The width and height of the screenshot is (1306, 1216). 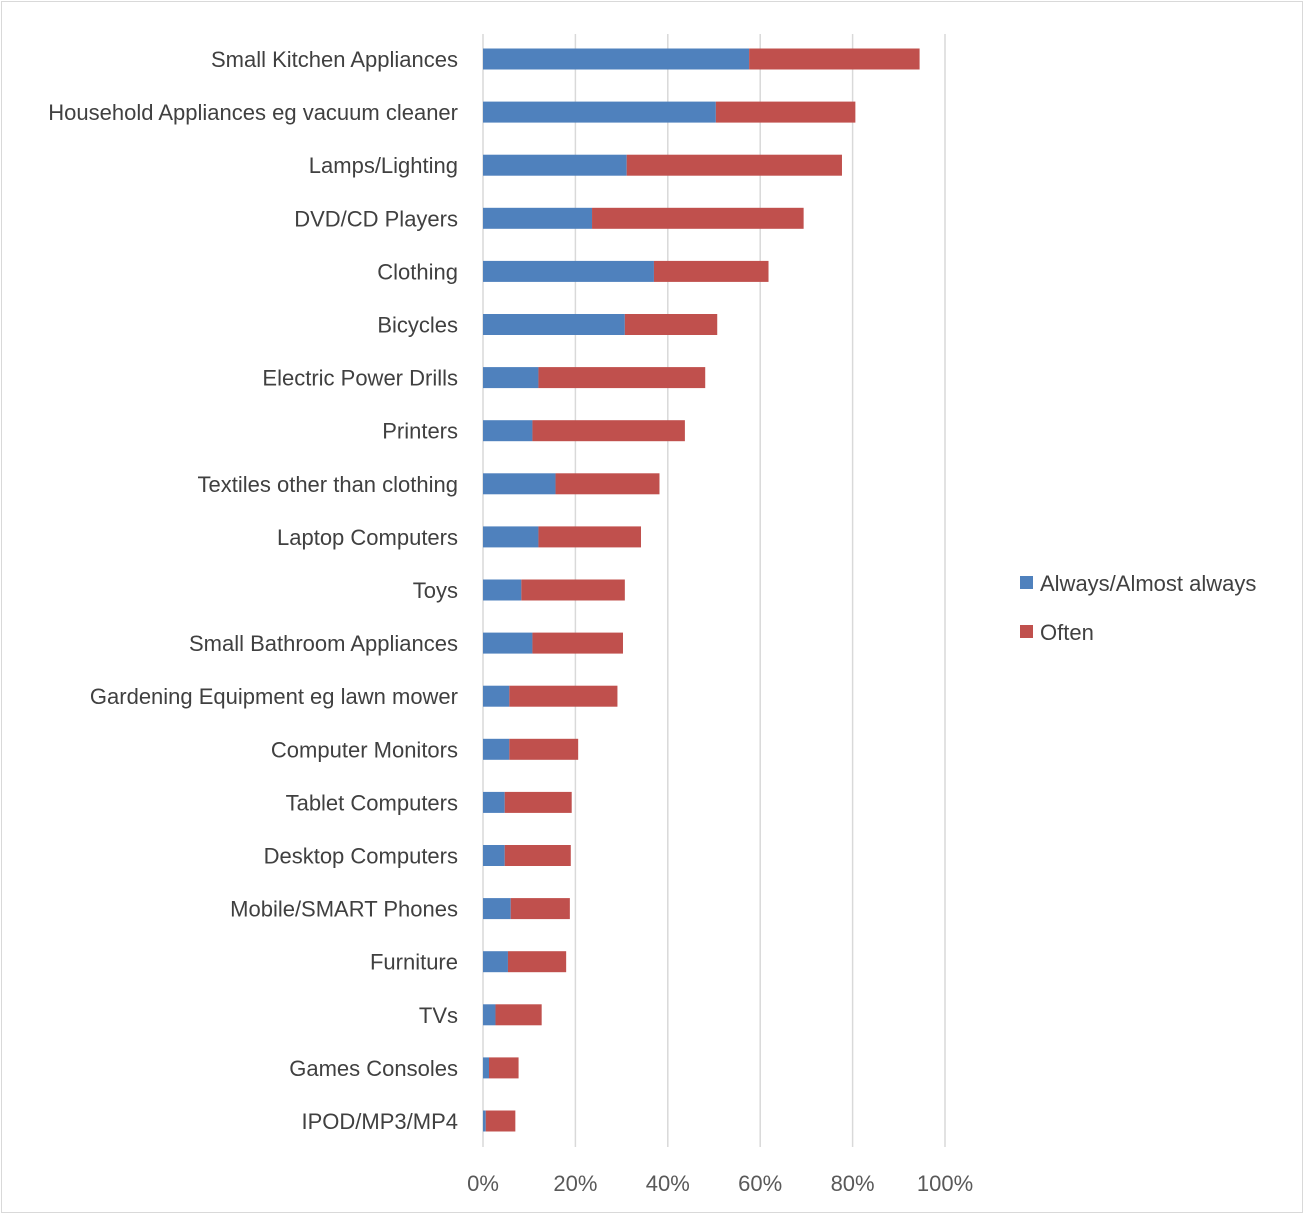 I want to click on category-label: Small Kitchen Appliances, so click(x=334, y=59).